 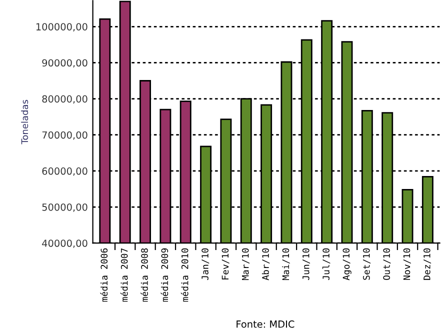 I want to click on x-tick-label: Set/10, so click(x=366, y=264).